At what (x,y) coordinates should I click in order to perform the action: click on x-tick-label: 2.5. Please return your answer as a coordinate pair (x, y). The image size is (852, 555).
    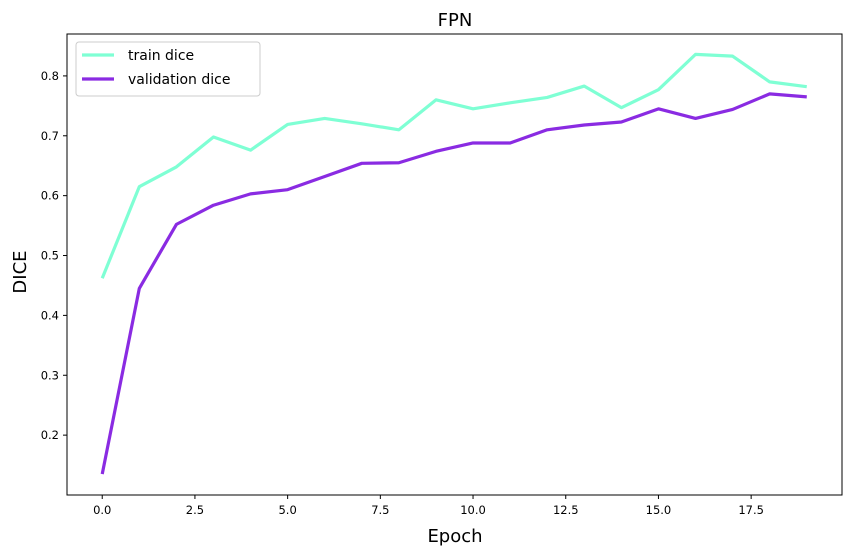
    Looking at the image, I should click on (195, 510).